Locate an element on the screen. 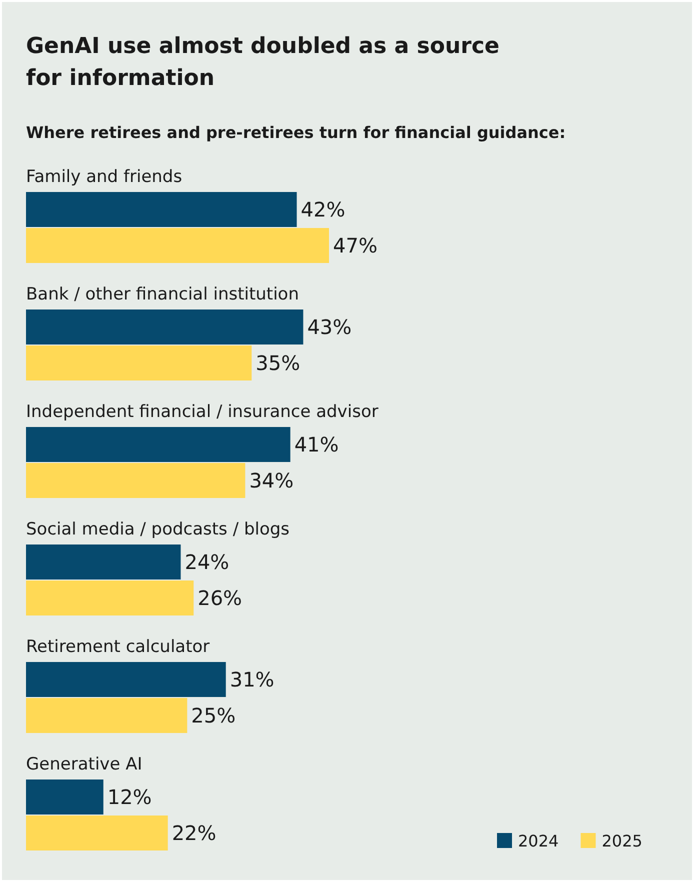 This screenshot has height=882, width=696. y-tick-label: Family and friends is located at coordinates (104, 177).